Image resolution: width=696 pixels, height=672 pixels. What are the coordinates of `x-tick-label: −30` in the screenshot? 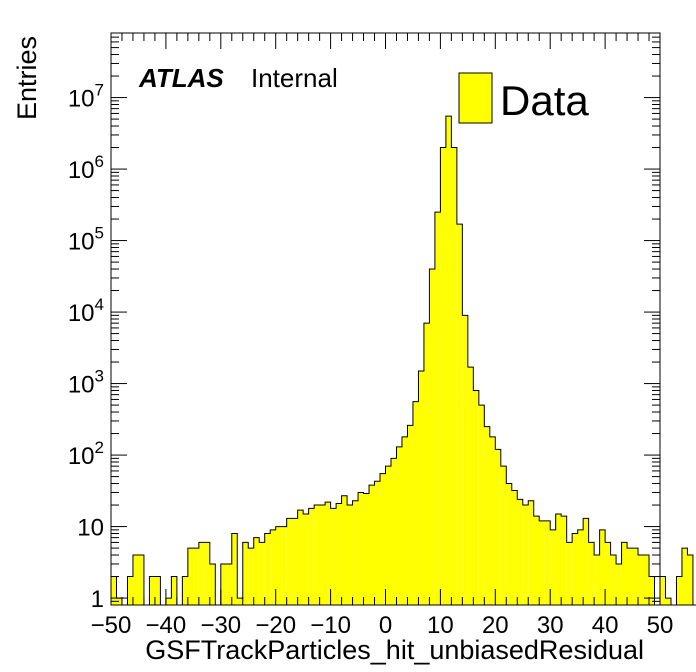 It's located at (220, 625).